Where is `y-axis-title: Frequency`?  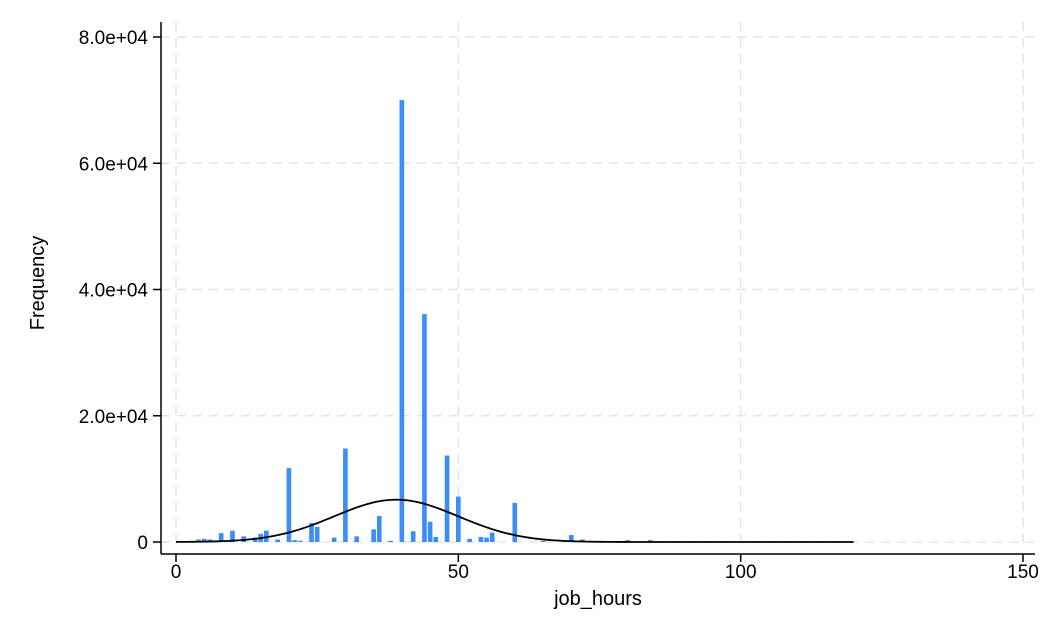
y-axis-title: Frequency is located at coordinates (38, 283).